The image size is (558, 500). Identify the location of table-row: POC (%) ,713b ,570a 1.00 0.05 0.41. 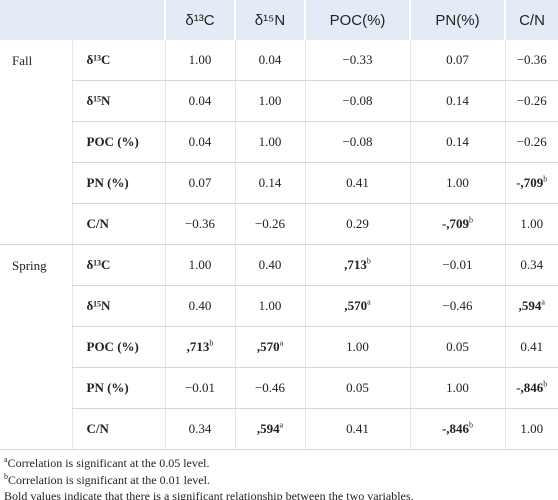
(279, 347).